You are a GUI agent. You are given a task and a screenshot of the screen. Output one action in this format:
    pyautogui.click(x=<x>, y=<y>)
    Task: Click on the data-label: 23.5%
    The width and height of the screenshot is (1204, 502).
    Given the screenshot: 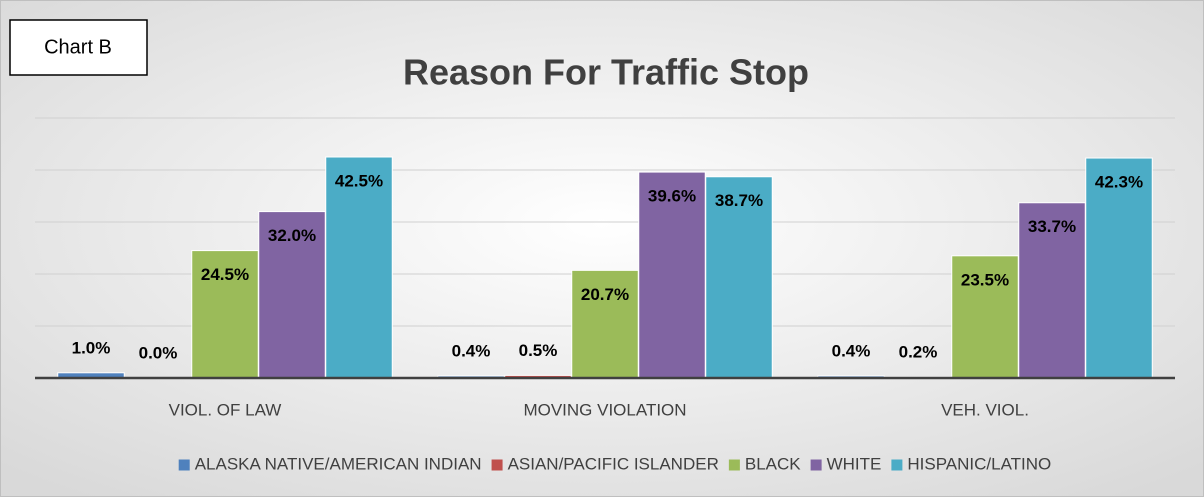 What is the action you would take?
    pyautogui.click(x=985, y=279)
    